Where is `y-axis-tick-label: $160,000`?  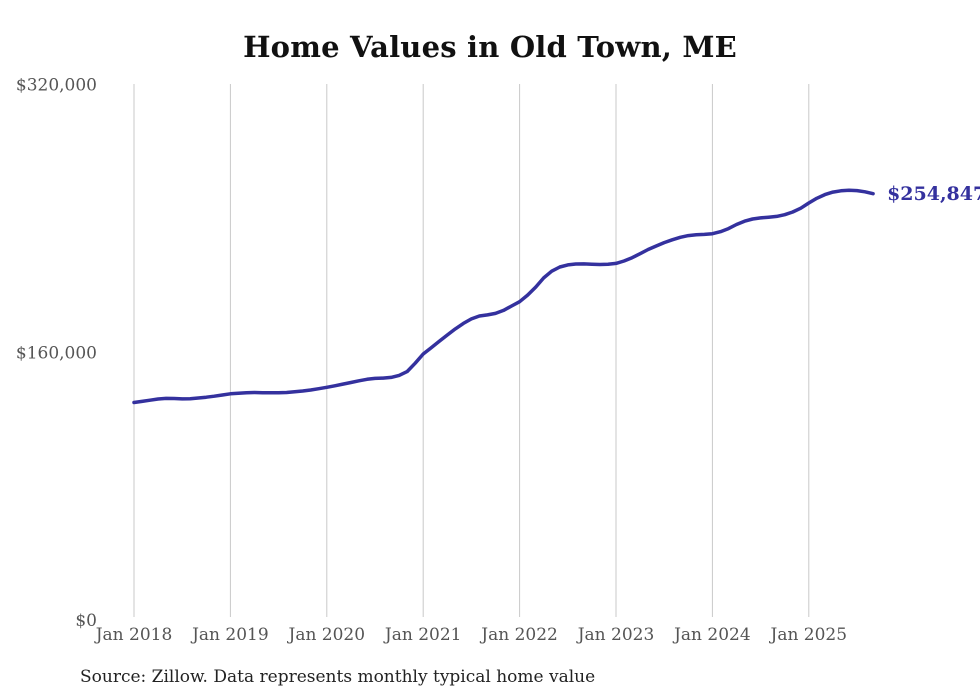
y-axis-tick-label: $160,000 is located at coordinates (56, 353).